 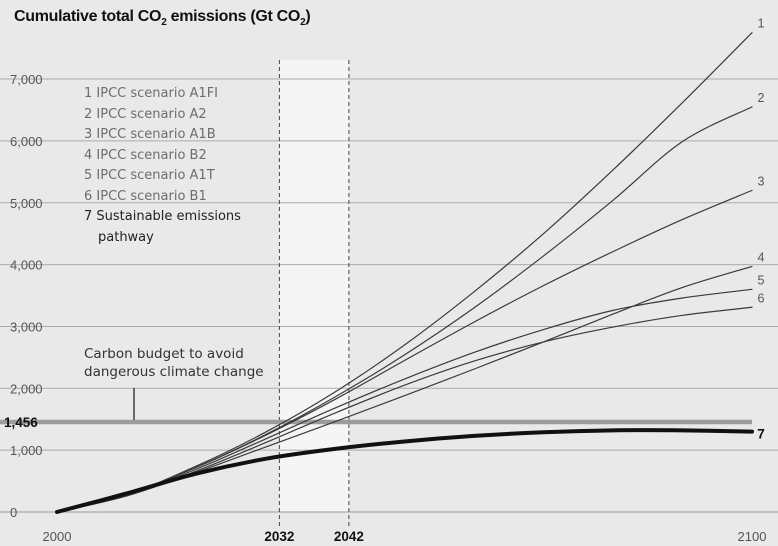 I want to click on shaded-period-band, so click(x=314, y=286).